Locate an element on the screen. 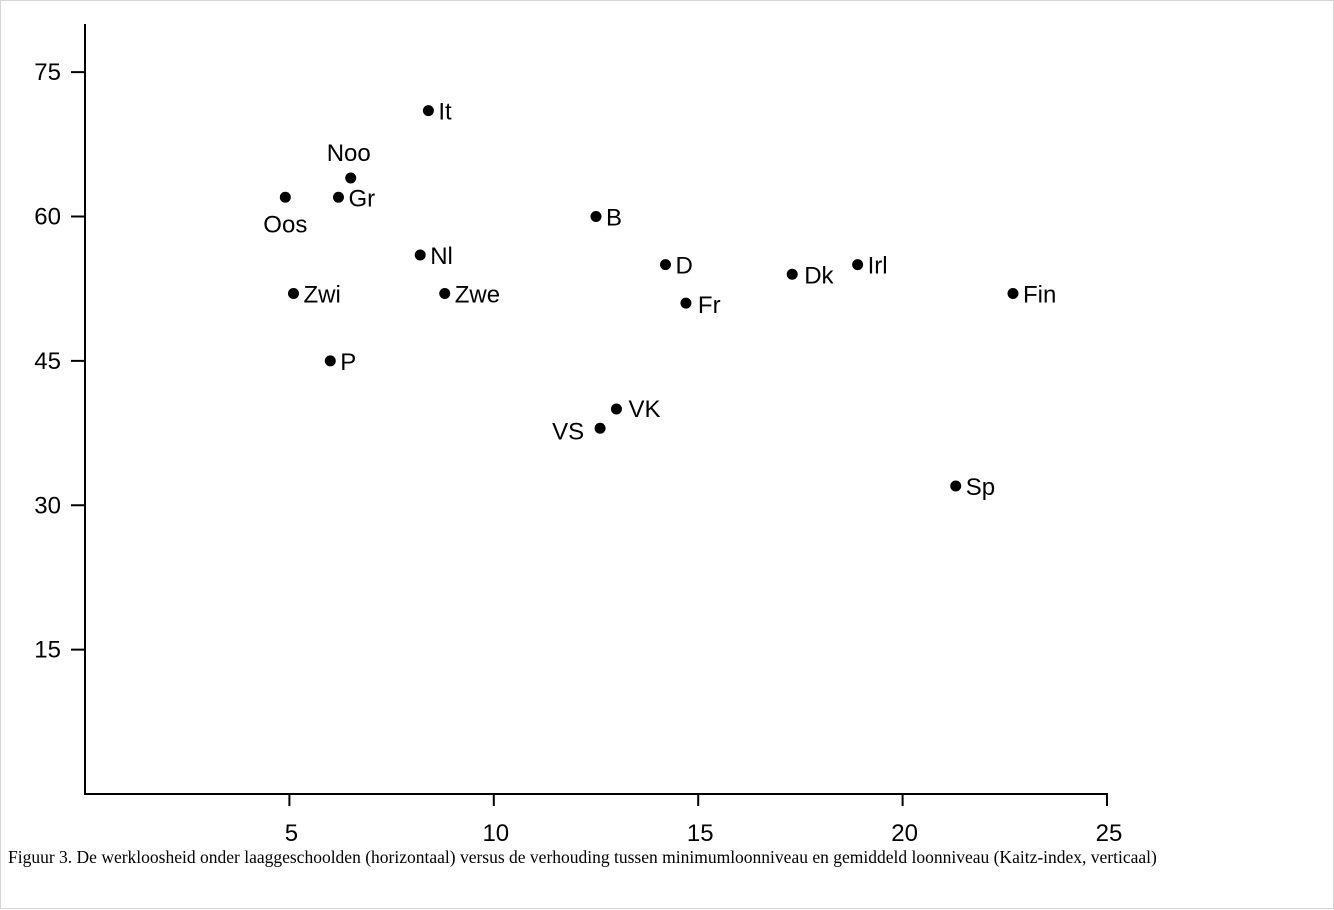 Image resolution: width=1334 pixels, height=910 pixels. point-label: Gr is located at coordinates (361, 198).